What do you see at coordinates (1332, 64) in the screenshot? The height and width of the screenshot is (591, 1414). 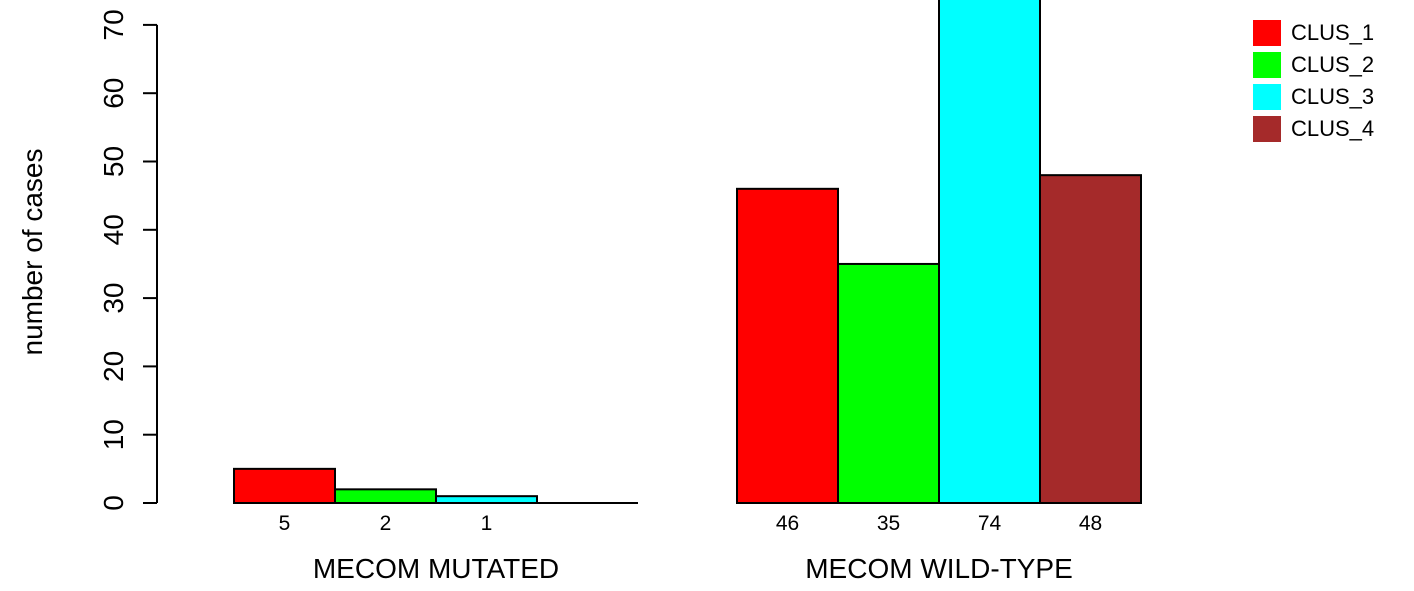 I see `legend-label: CLUS_2` at bounding box center [1332, 64].